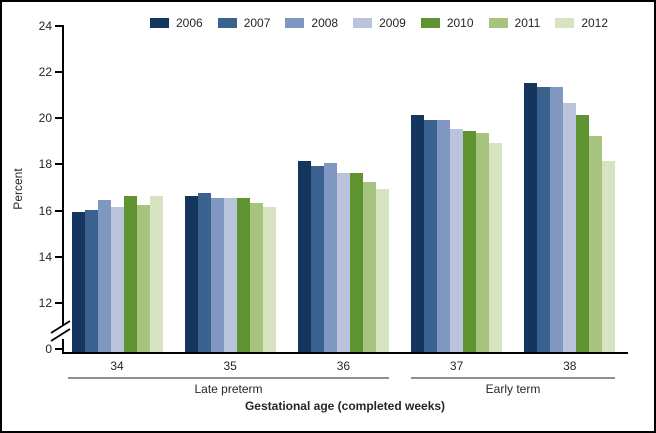 The image size is (656, 433). What do you see at coordinates (45, 164) in the screenshot?
I see `y-tick-label-18: 18` at bounding box center [45, 164].